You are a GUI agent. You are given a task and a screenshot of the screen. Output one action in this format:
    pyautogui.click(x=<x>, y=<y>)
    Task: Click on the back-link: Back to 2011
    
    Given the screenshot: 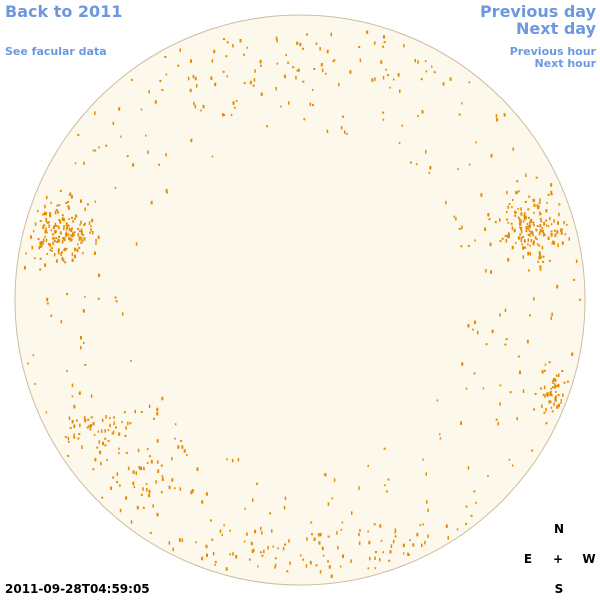 What is the action you would take?
    pyautogui.click(x=64, y=11)
    